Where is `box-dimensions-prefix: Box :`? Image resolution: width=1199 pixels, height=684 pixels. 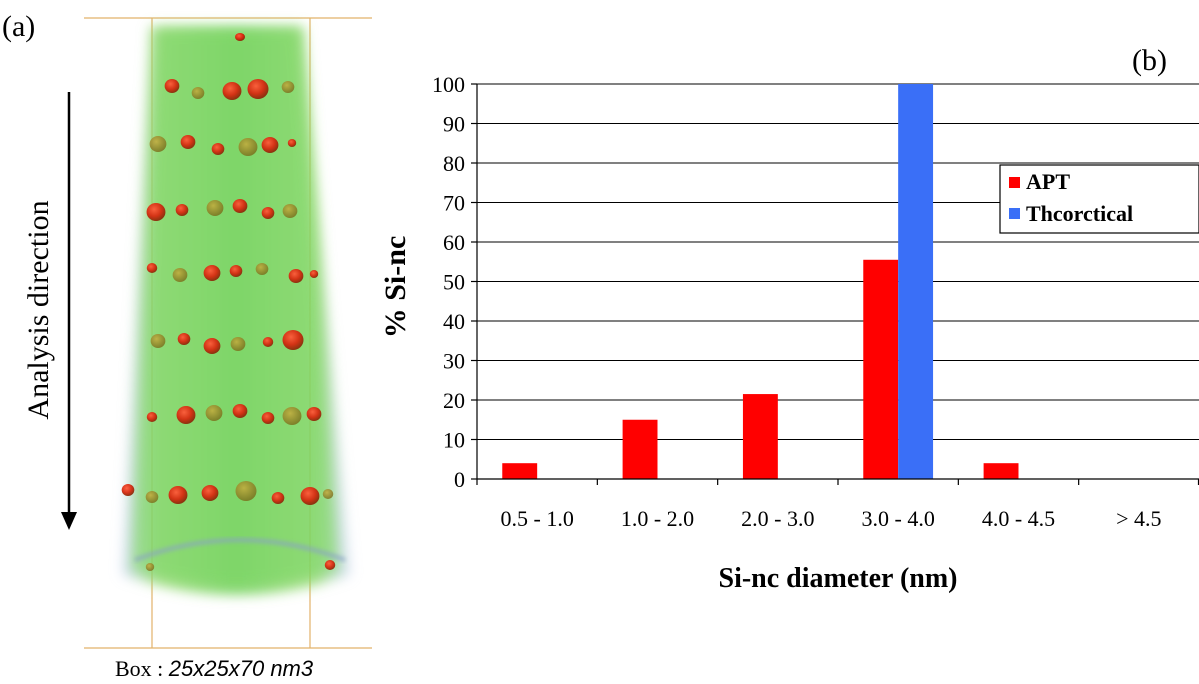 box-dimensions-prefix: Box : is located at coordinates (142, 668).